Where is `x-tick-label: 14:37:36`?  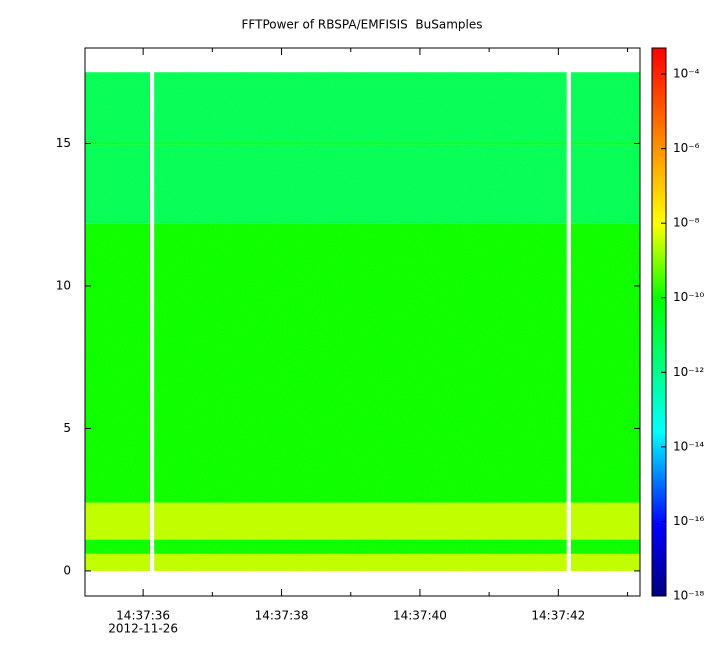
x-tick-label: 14:37:36 is located at coordinates (143, 616).